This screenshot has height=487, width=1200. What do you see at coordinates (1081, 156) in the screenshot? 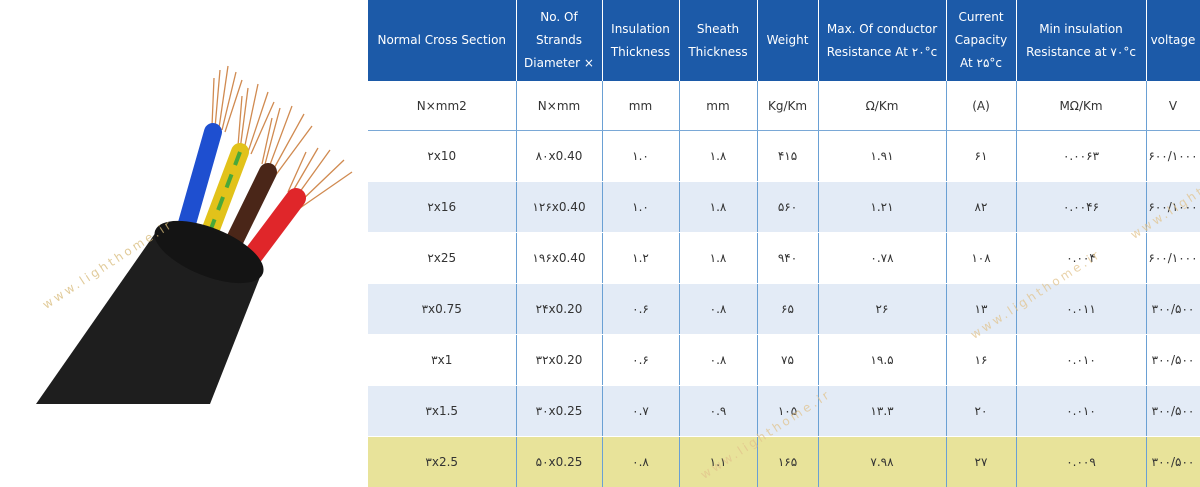
I see `table-cell: ۰.۰۰۶۳` at bounding box center [1081, 156].